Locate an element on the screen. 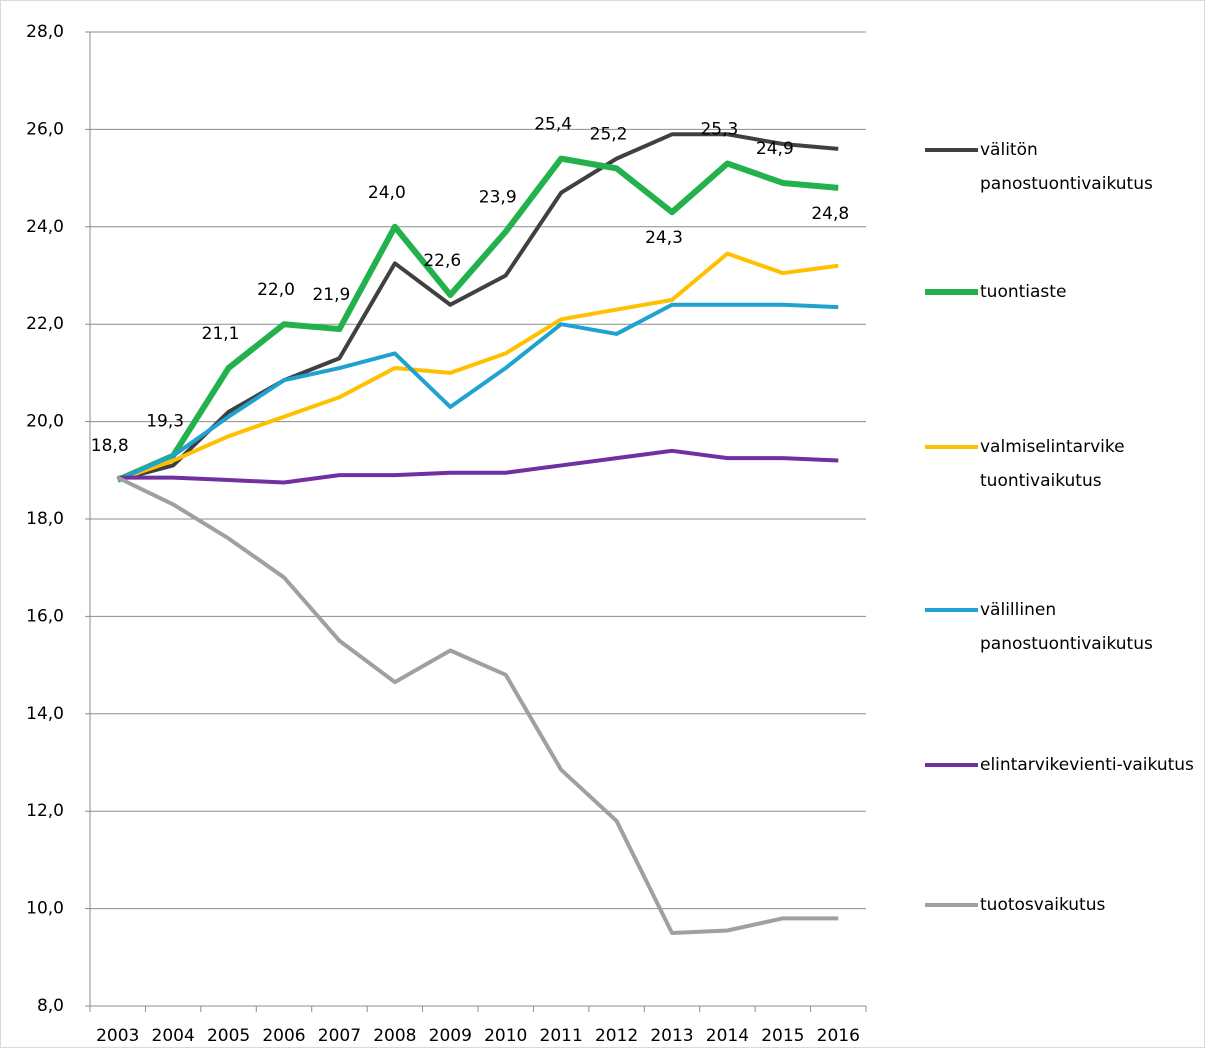 Image resolution: width=1205 pixels, height=1048 pixels. y-tick-label: 22,0 is located at coordinates (45, 324).